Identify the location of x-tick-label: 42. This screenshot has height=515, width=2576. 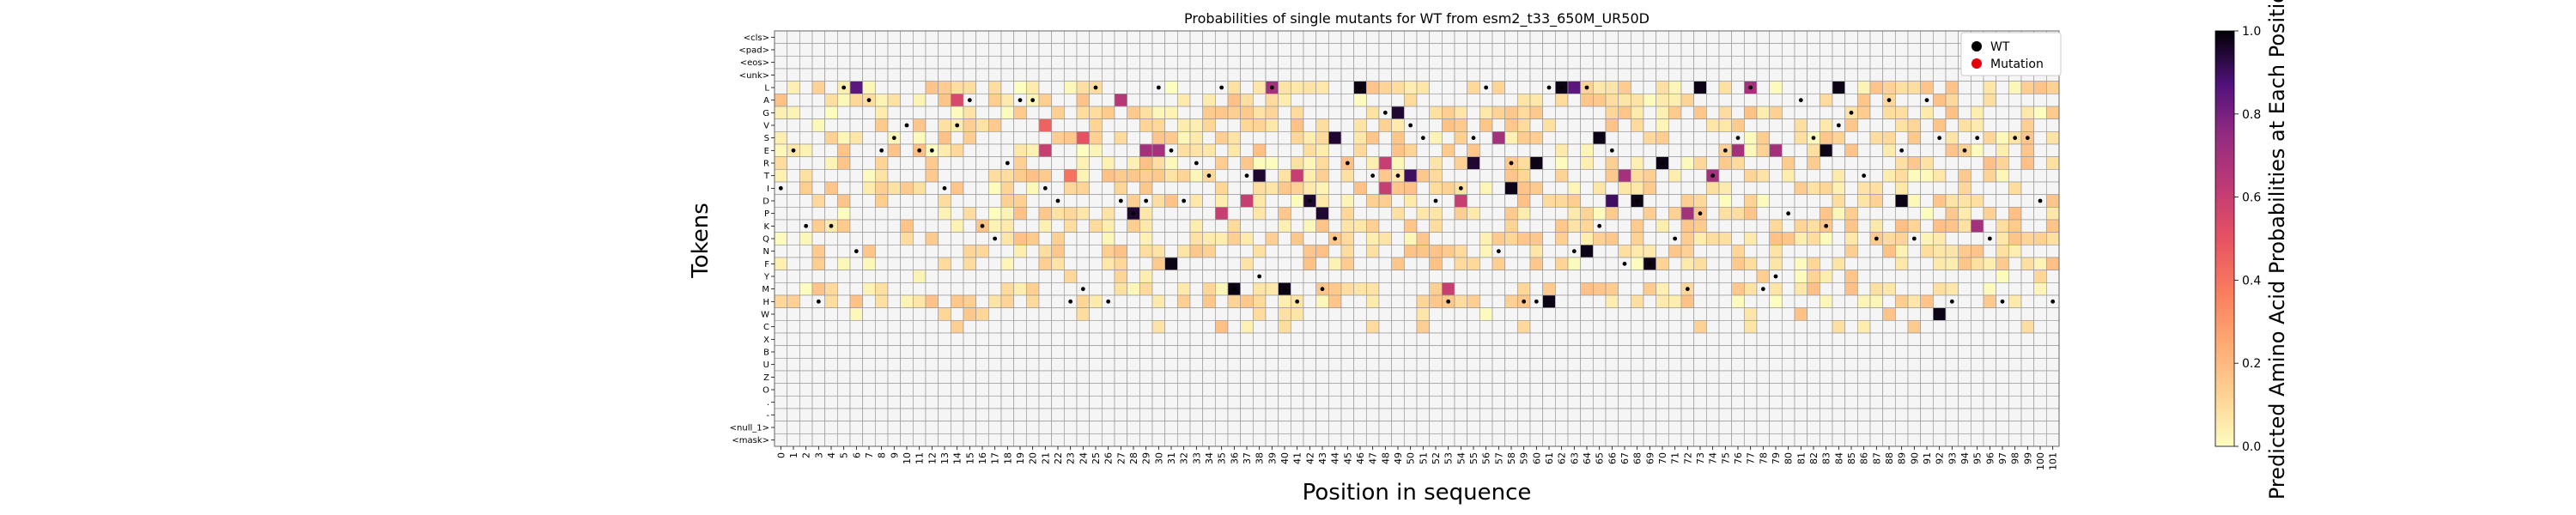
(1309, 458).